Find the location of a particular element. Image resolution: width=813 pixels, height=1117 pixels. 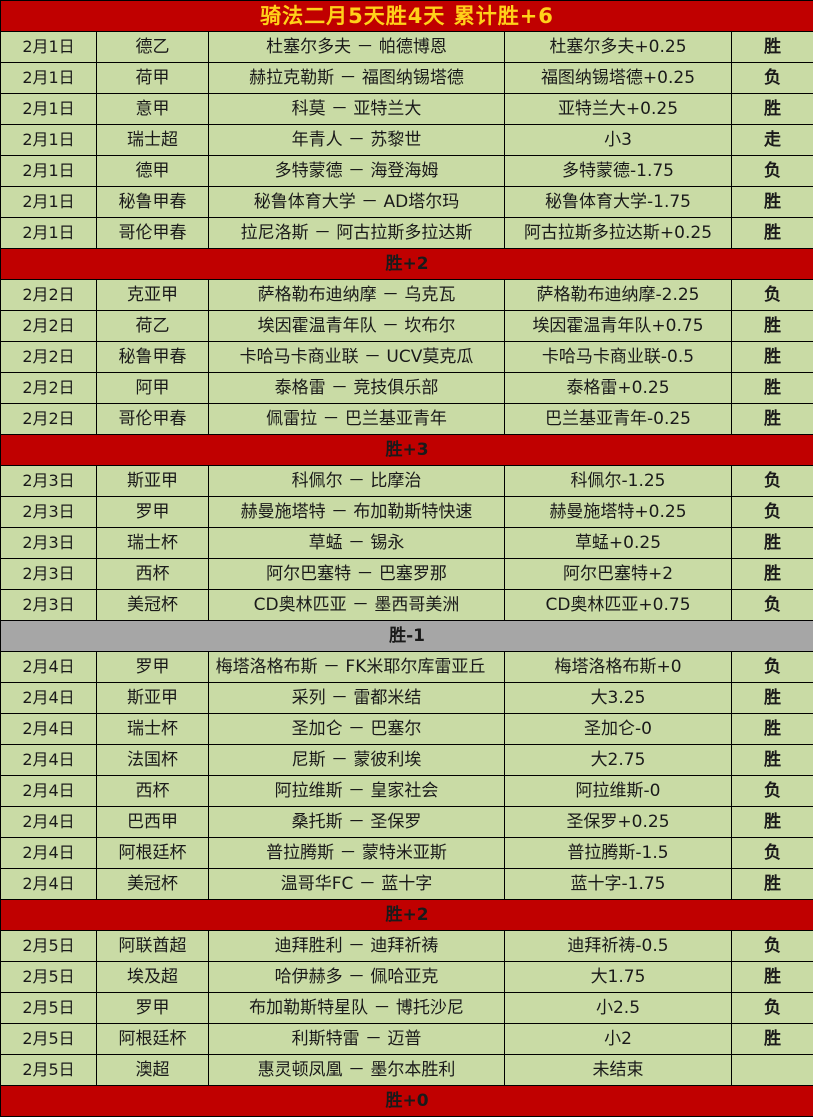

cell-match: 萨格勒布迪纳摩 － 乌克瓦 is located at coordinates (357, 295).